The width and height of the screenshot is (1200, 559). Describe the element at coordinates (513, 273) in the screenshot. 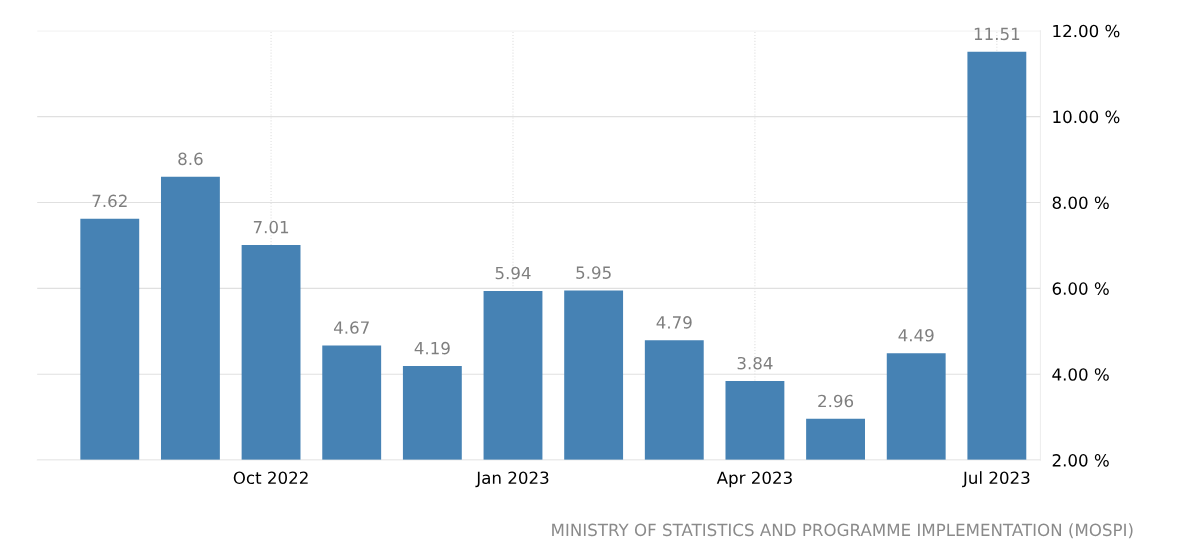

I see `data-label: 5.94` at that location.